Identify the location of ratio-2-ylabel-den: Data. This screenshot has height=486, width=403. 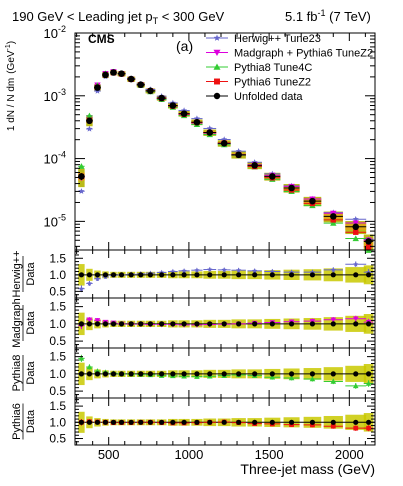
(31, 373).